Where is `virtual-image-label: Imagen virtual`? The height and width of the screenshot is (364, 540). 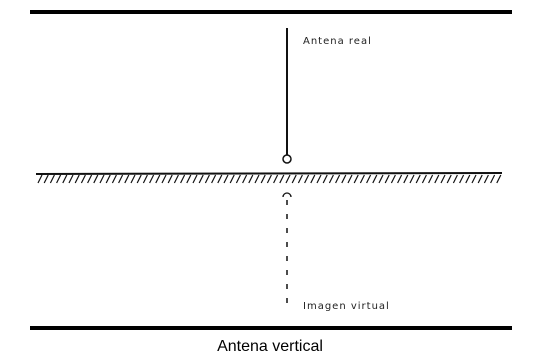 virtual-image-label: Imagen virtual is located at coordinates (346, 306).